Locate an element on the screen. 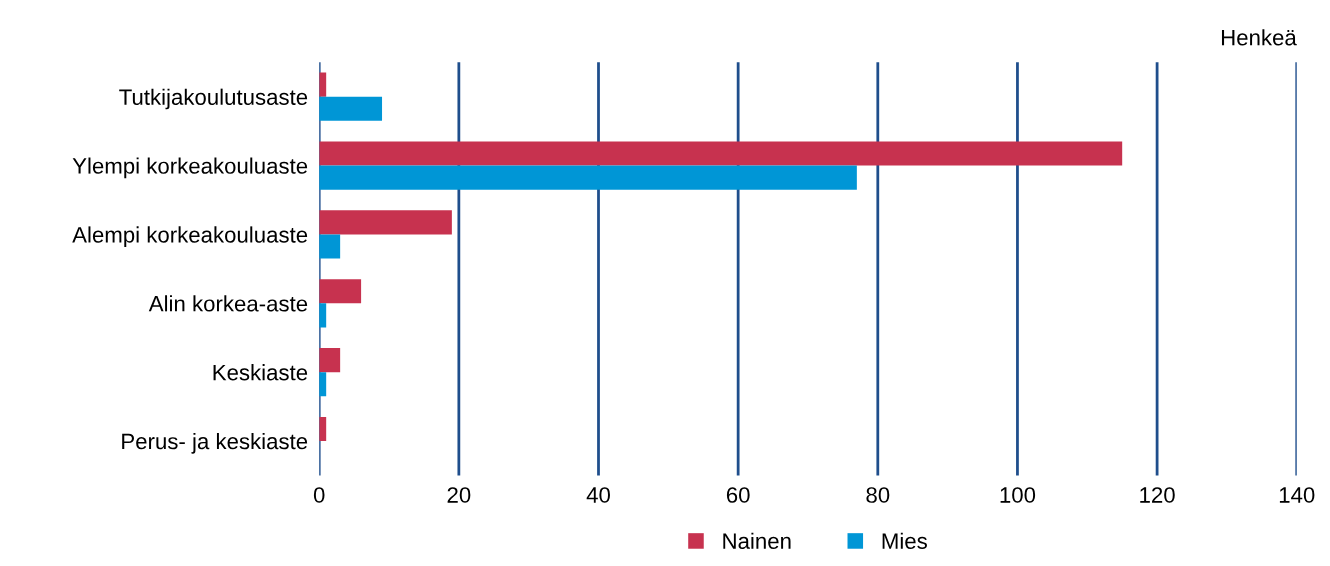  x-tick-label: 80 is located at coordinates (878, 495).